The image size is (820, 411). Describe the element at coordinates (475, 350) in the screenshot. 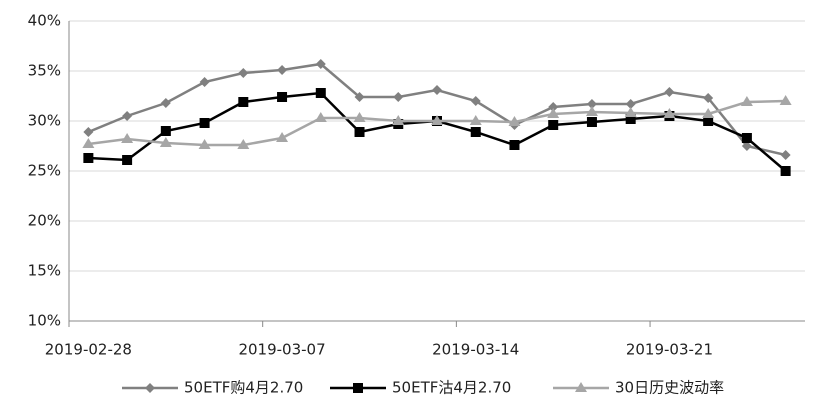

I see `x-tick-label: 2019-03-14` at that location.